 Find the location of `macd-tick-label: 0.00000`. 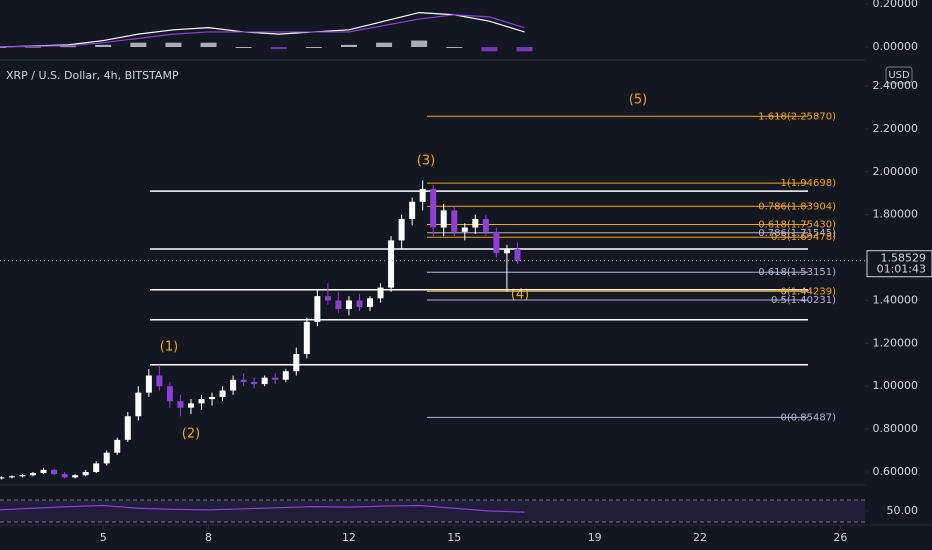

macd-tick-label: 0.00000 is located at coordinates (896, 46).